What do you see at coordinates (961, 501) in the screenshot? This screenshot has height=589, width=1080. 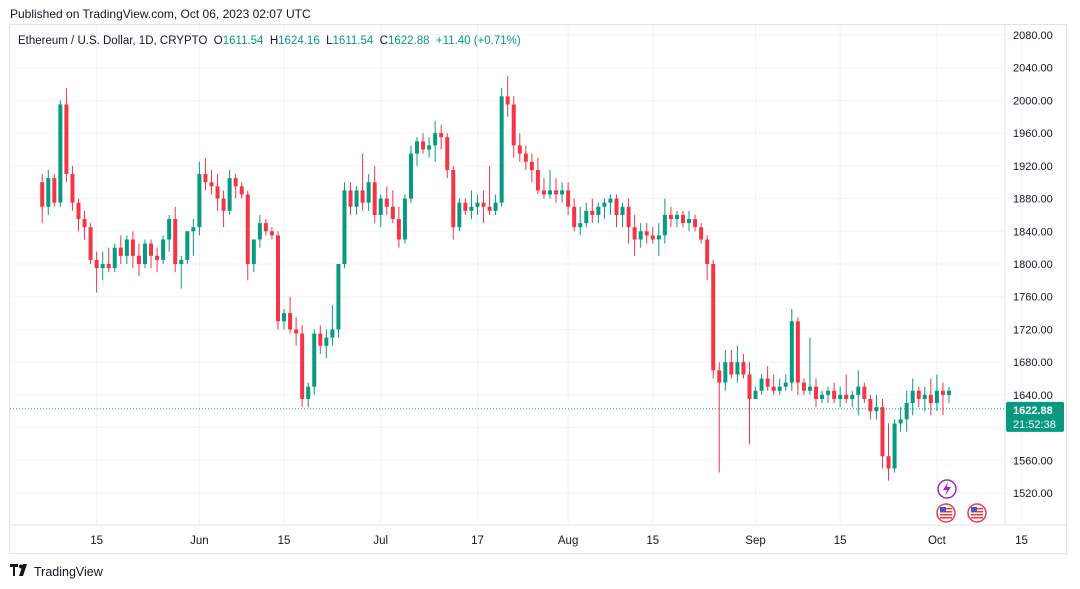 I see `event-markers` at bounding box center [961, 501].